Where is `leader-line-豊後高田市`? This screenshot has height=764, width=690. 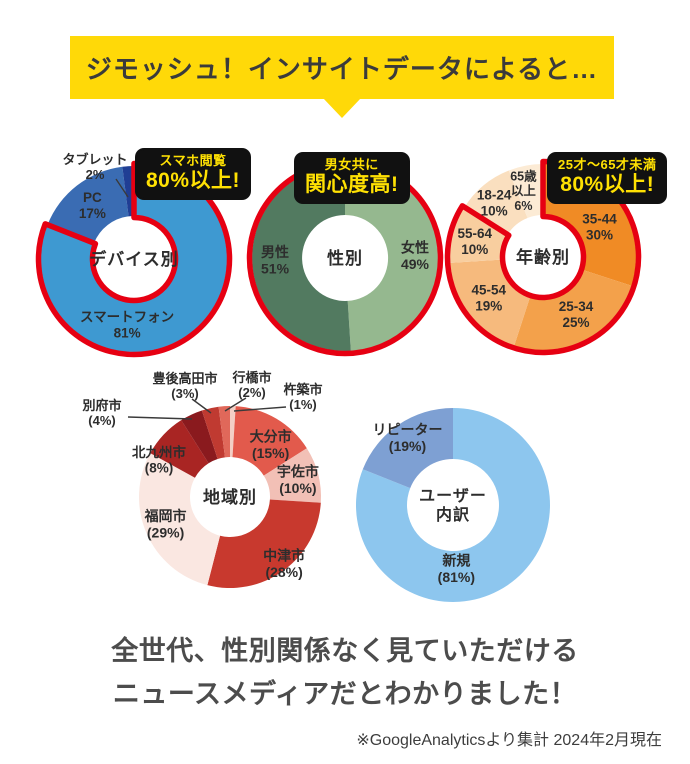
leader-line-豊後高田市 is located at coordinates (201, 406).